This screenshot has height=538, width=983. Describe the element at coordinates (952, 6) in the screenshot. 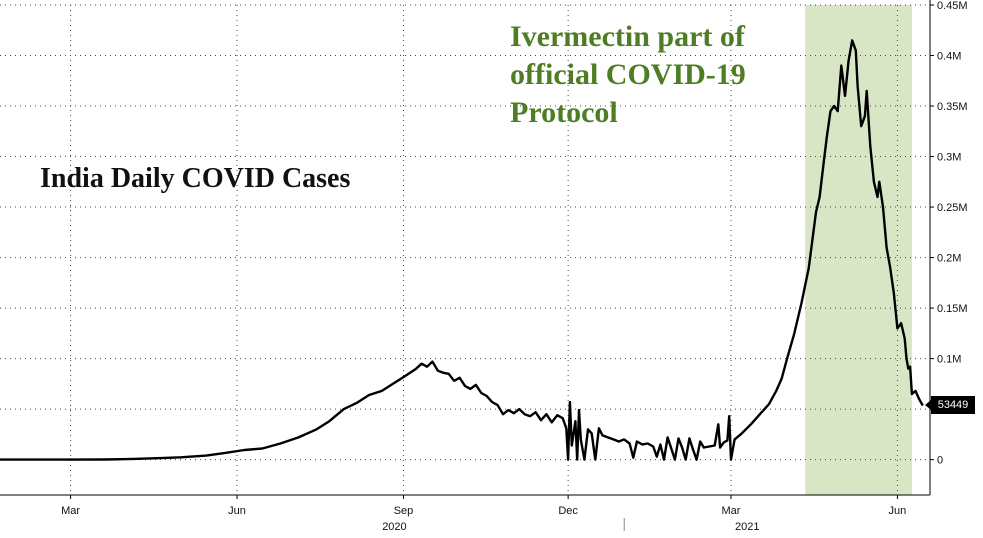

I see `y-tick-label: 0.45M` at that location.